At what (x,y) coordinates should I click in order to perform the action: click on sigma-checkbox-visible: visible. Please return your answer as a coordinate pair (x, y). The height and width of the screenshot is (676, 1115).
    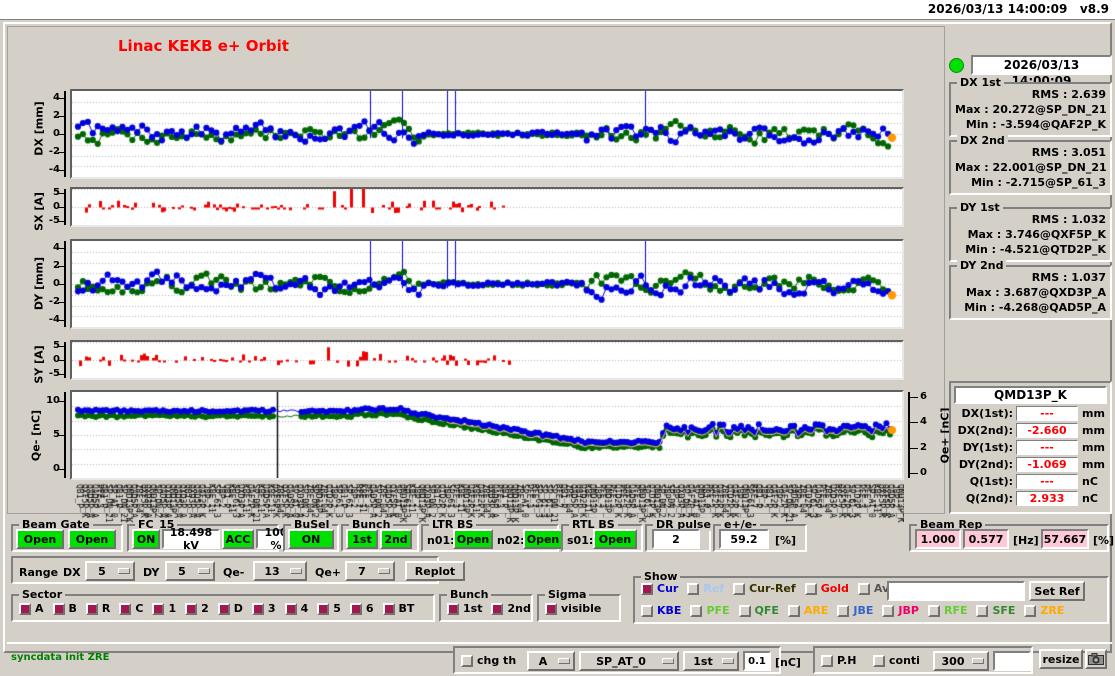
    Looking at the image, I should click on (573, 608).